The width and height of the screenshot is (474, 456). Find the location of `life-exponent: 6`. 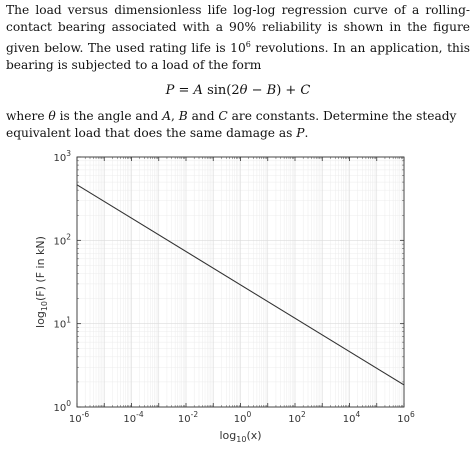

life-exponent: 6 is located at coordinates (248, 44).